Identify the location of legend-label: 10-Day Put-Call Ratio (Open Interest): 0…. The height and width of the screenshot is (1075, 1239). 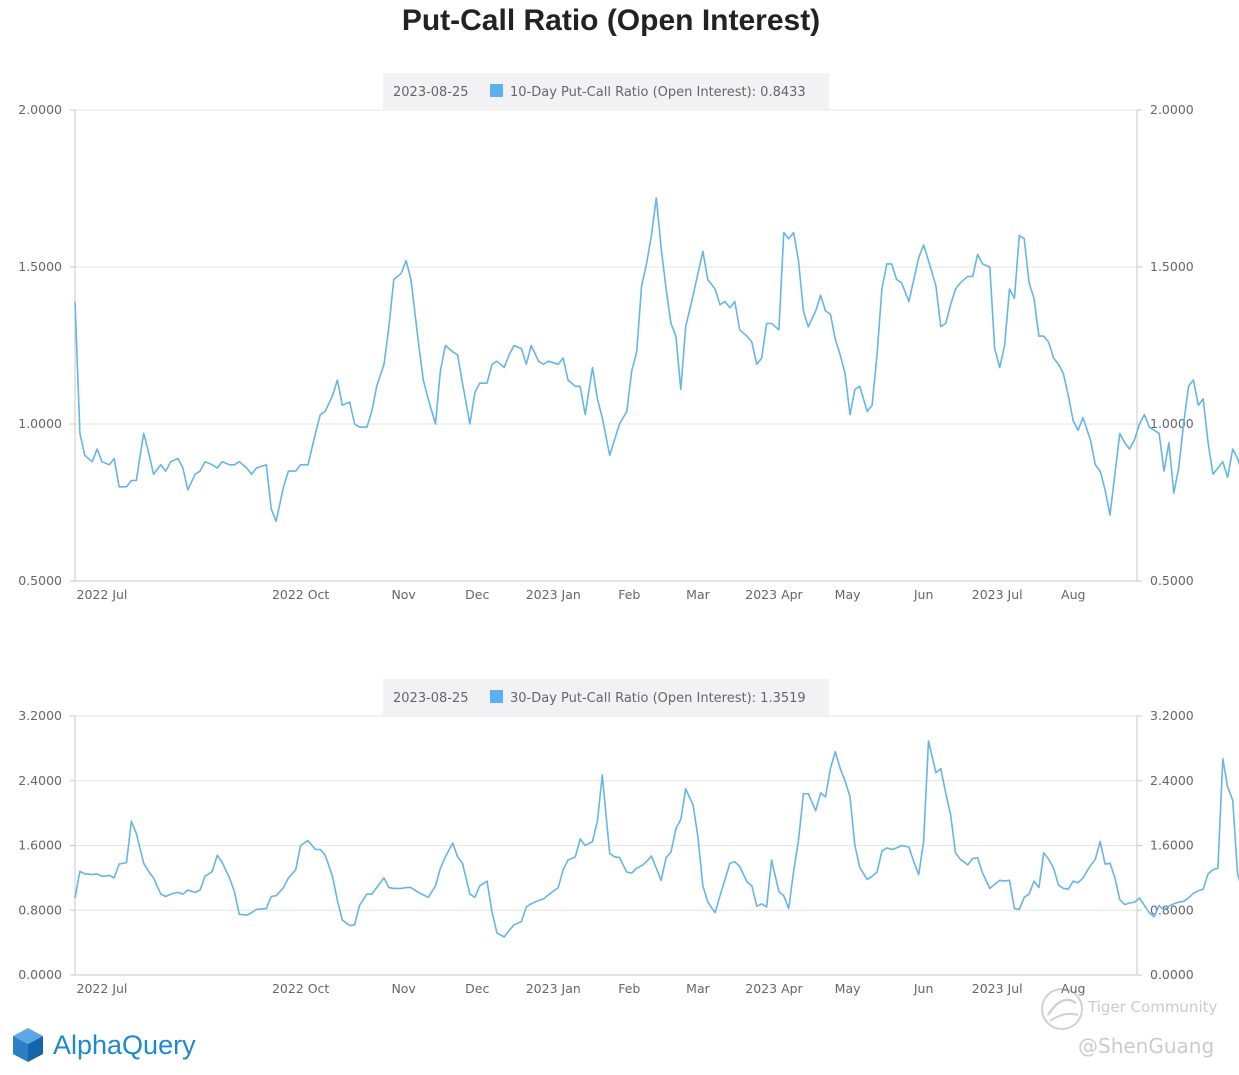
(658, 92).